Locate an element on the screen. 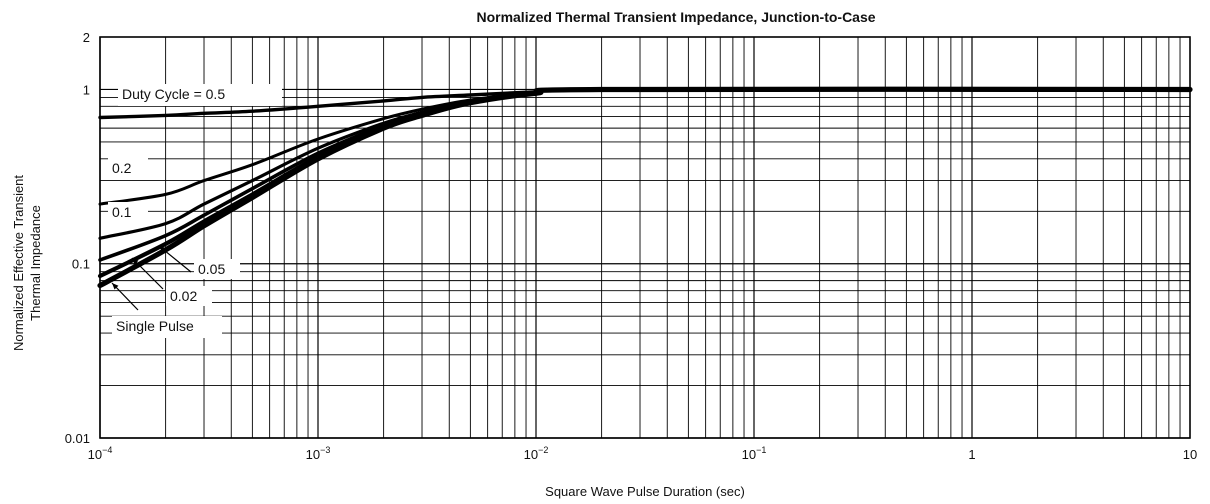 This screenshot has width=1210, height=504. annotation-label: 0.1 is located at coordinates (122, 212).